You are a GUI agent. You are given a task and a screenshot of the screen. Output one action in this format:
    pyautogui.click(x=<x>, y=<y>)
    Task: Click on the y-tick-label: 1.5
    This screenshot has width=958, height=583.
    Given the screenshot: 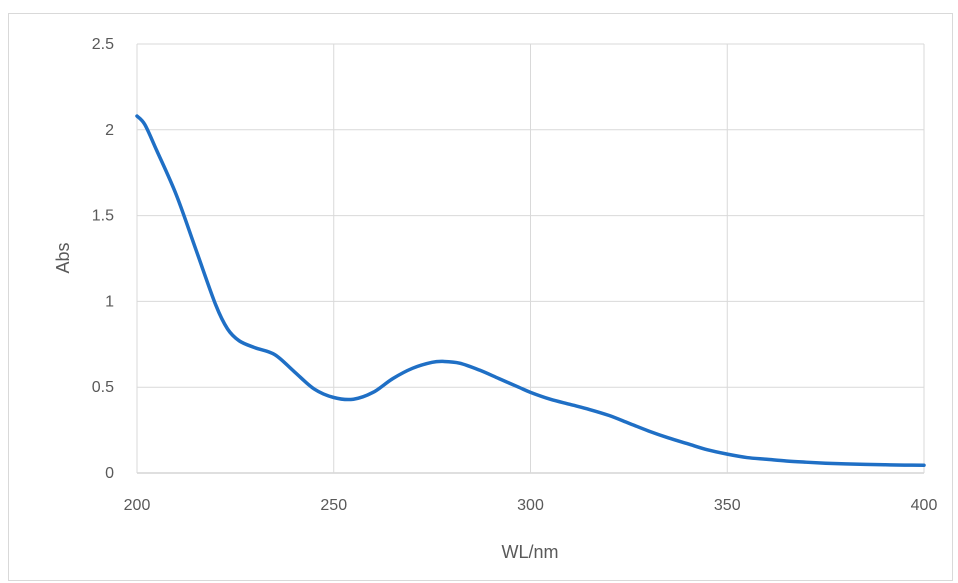 What is the action you would take?
    pyautogui.click(x=103, y=216)
    